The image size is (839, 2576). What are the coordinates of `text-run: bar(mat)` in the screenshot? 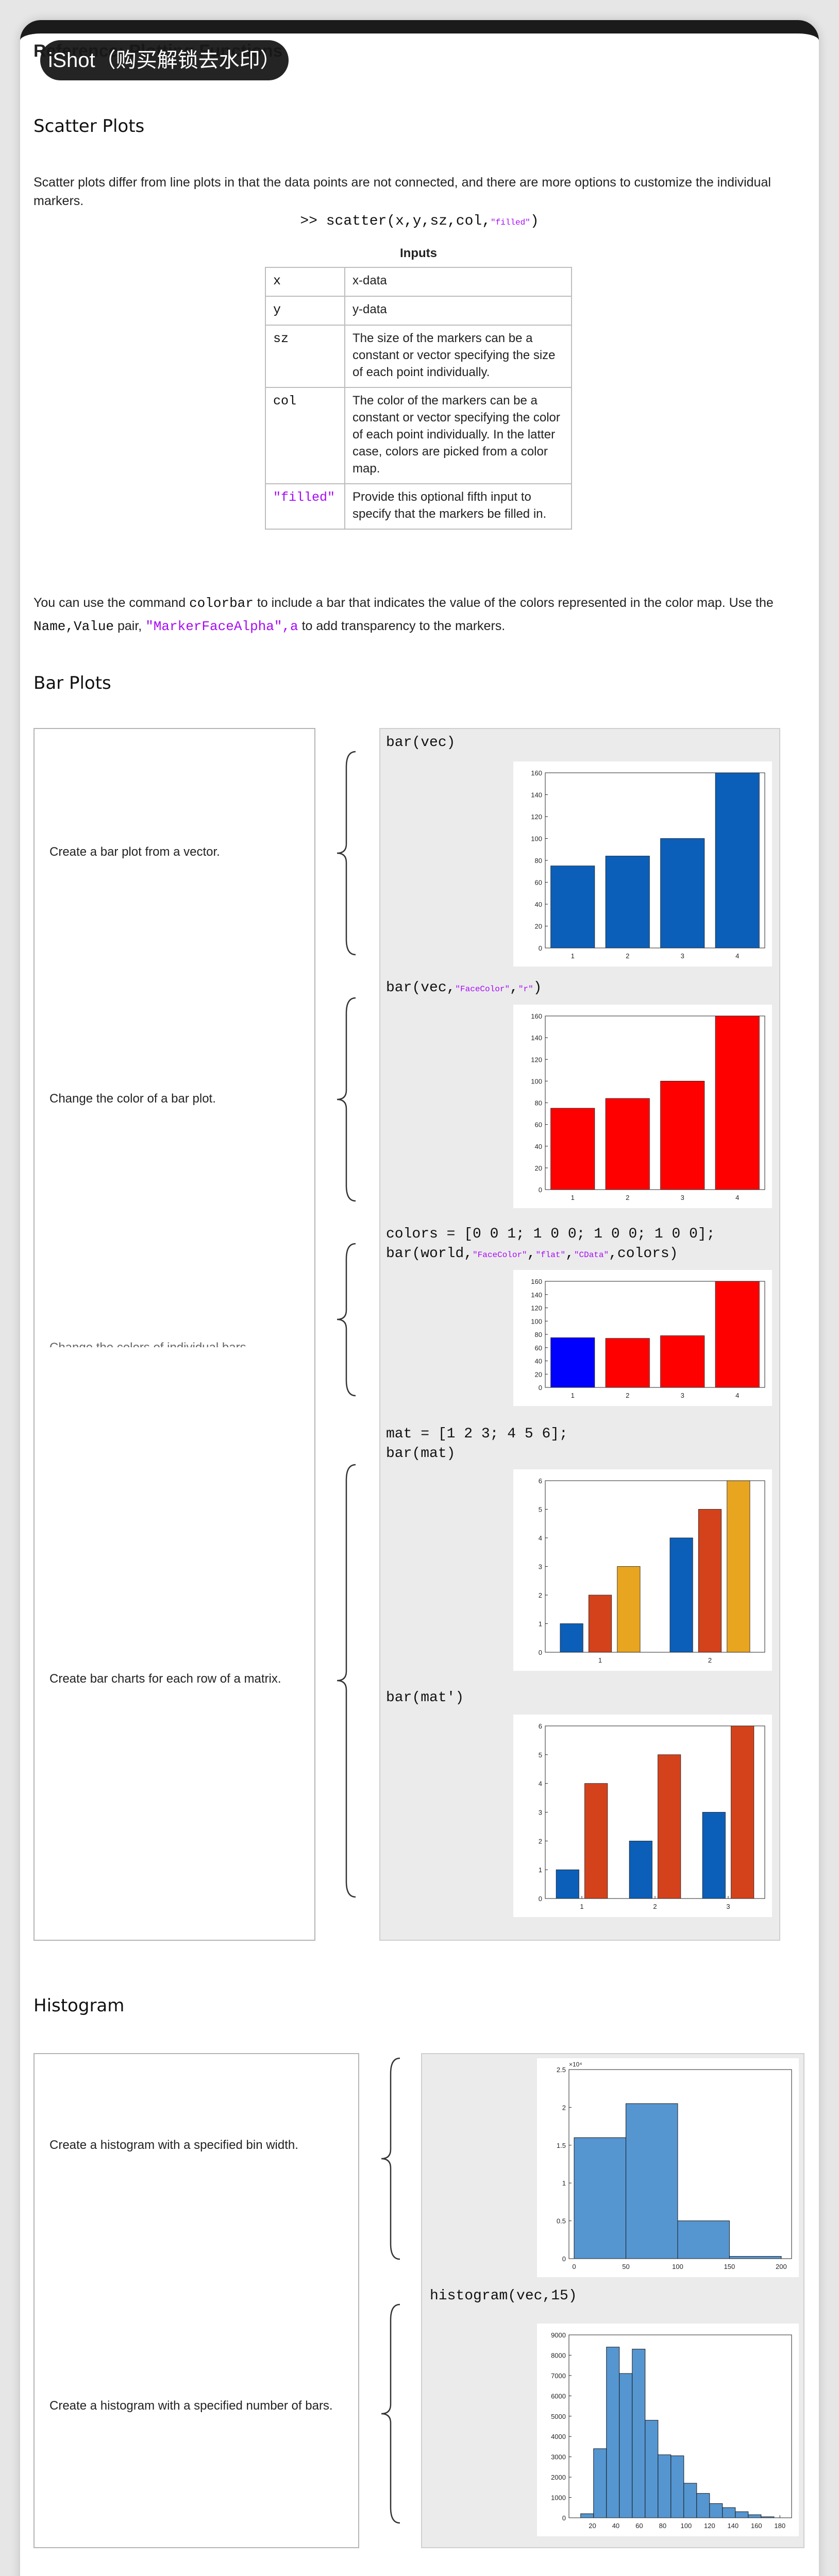 It's located at (421, 1454).